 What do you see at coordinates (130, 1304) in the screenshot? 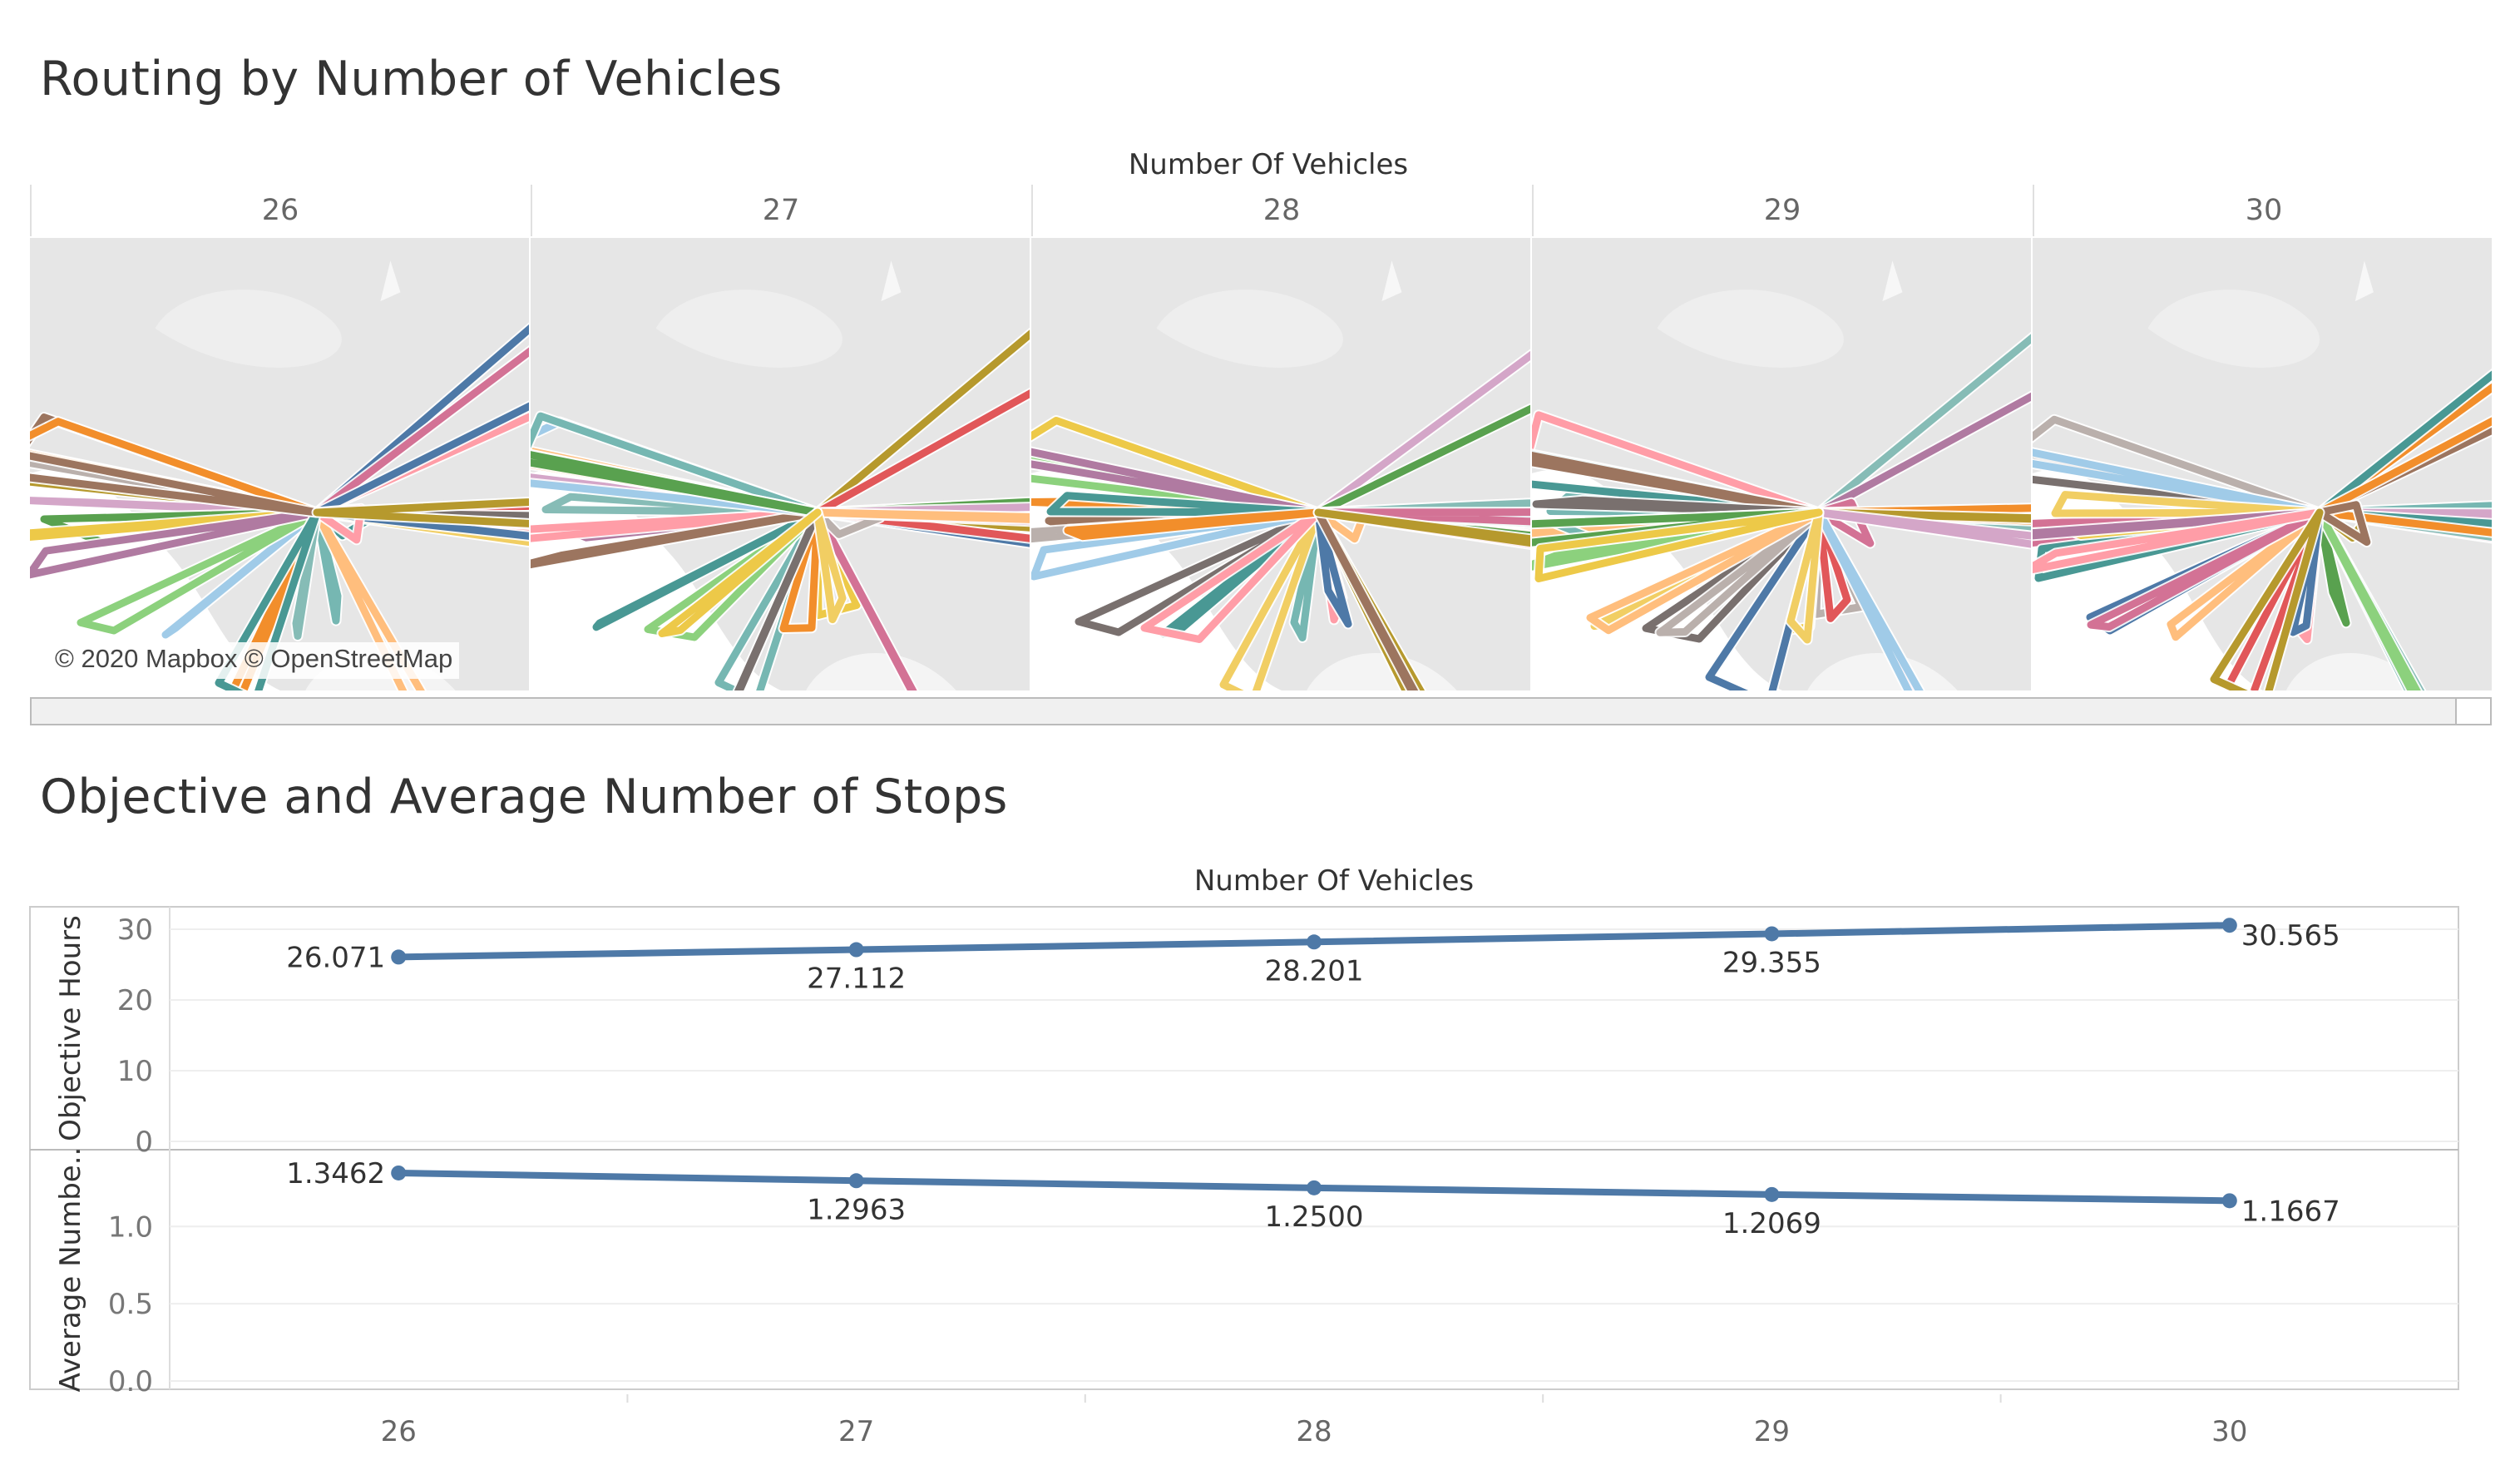
I see `y-tick-label: 0.5` at bounding box center [130, 1304].